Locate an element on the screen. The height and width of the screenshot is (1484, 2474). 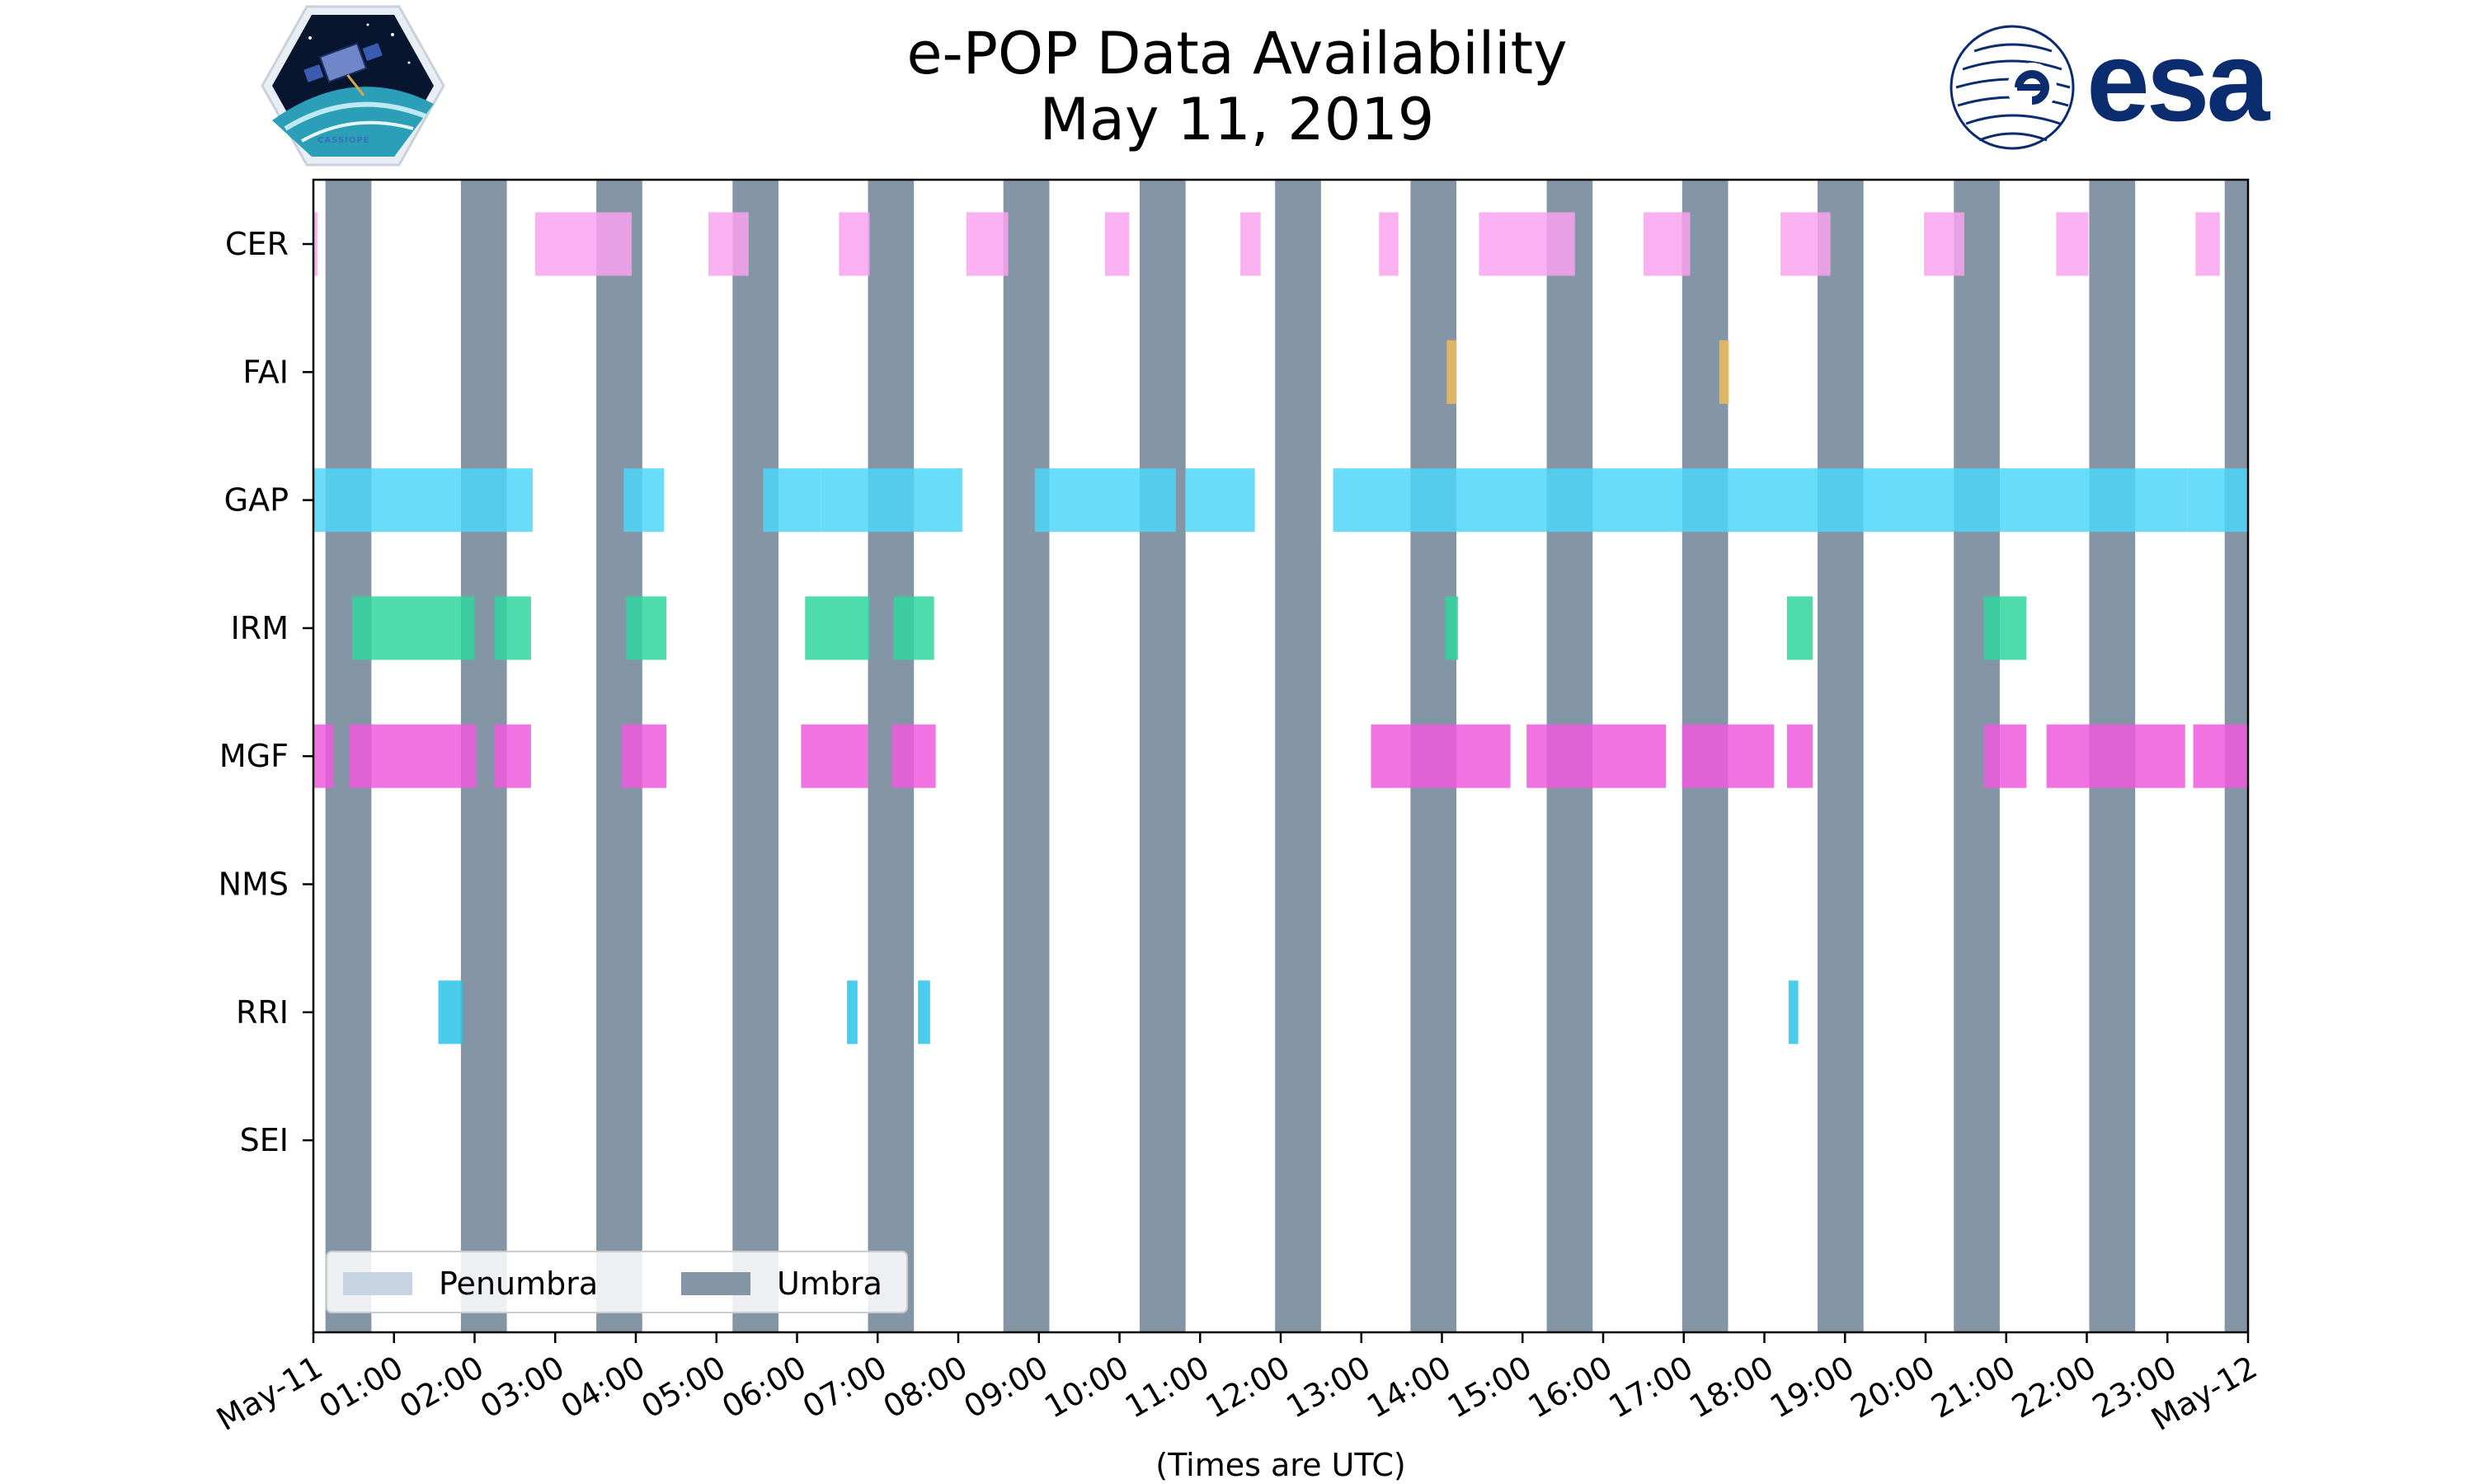
y-tick-label-sei: SEI is located at coordinates (264, 1140).